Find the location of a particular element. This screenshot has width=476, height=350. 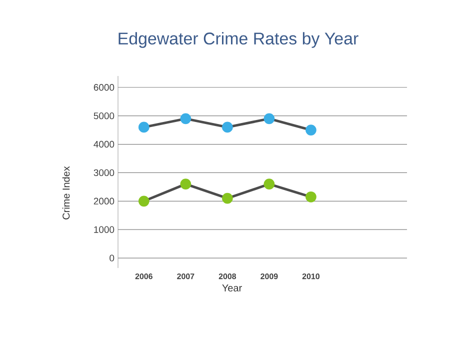

y-tick-label: 1000 is located at coordinates (104, 229).